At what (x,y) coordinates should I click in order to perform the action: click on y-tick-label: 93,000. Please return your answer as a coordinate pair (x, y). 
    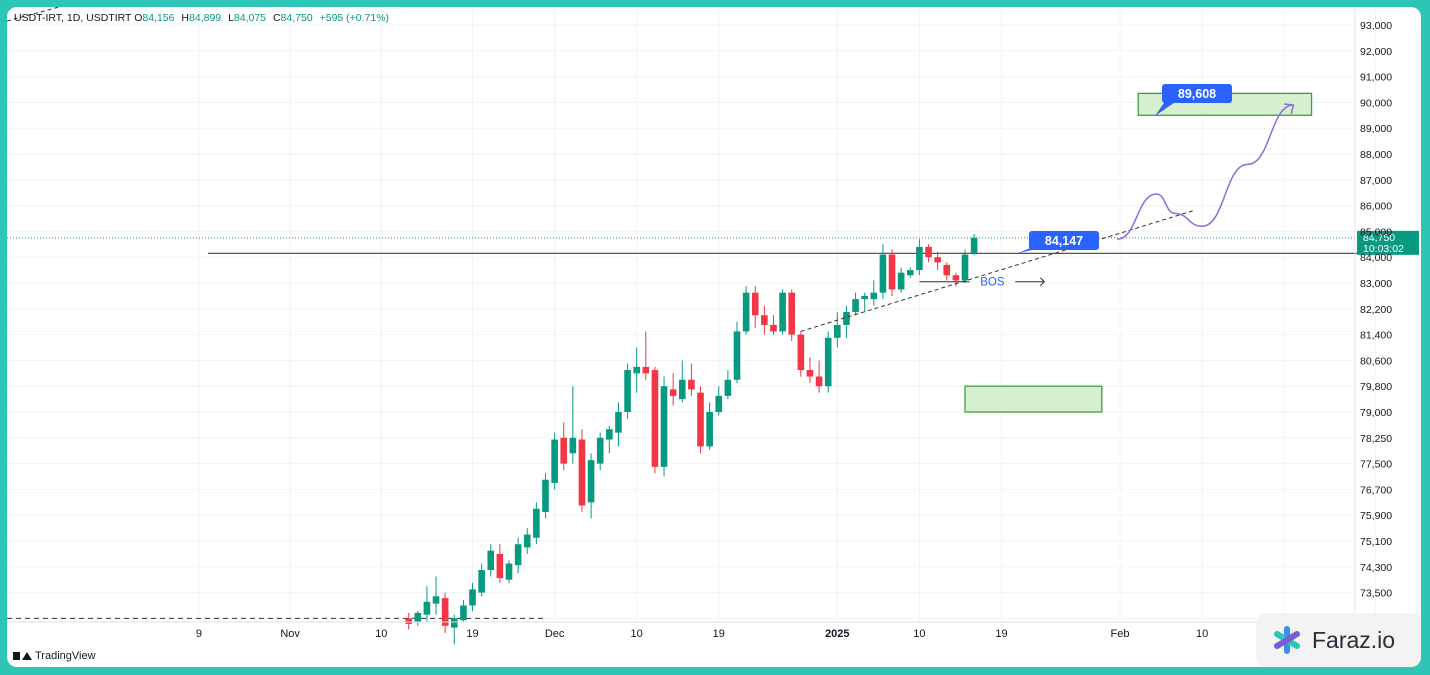
    Looking at the image, I should click on (1376, 26).